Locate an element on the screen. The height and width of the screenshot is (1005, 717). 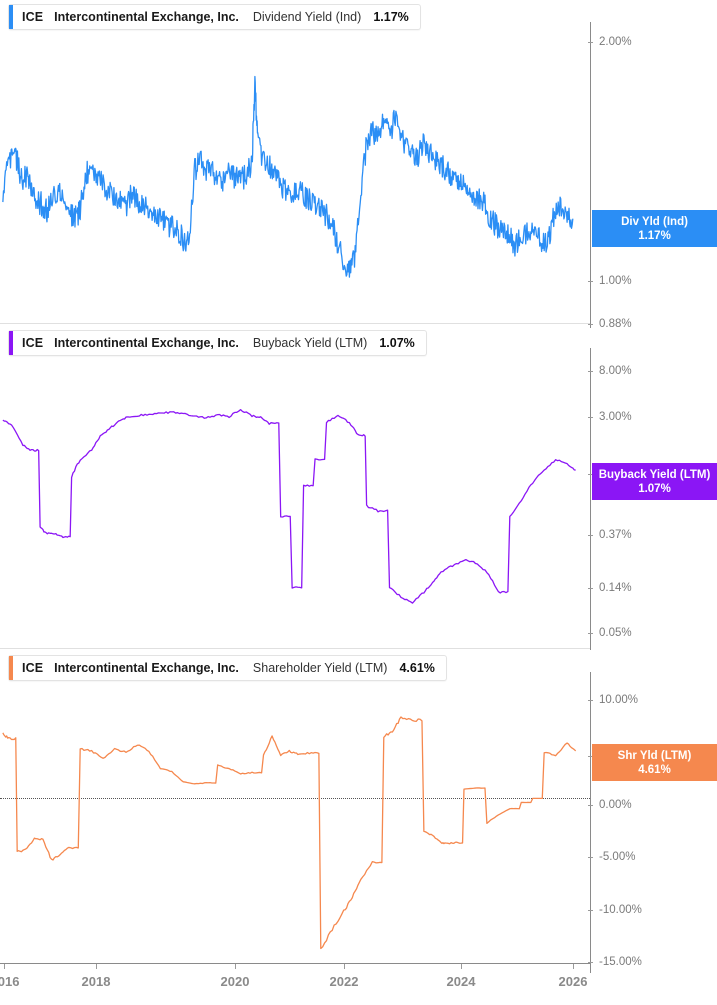
badge-value: 4.61% is located at coordinates (654, 769).